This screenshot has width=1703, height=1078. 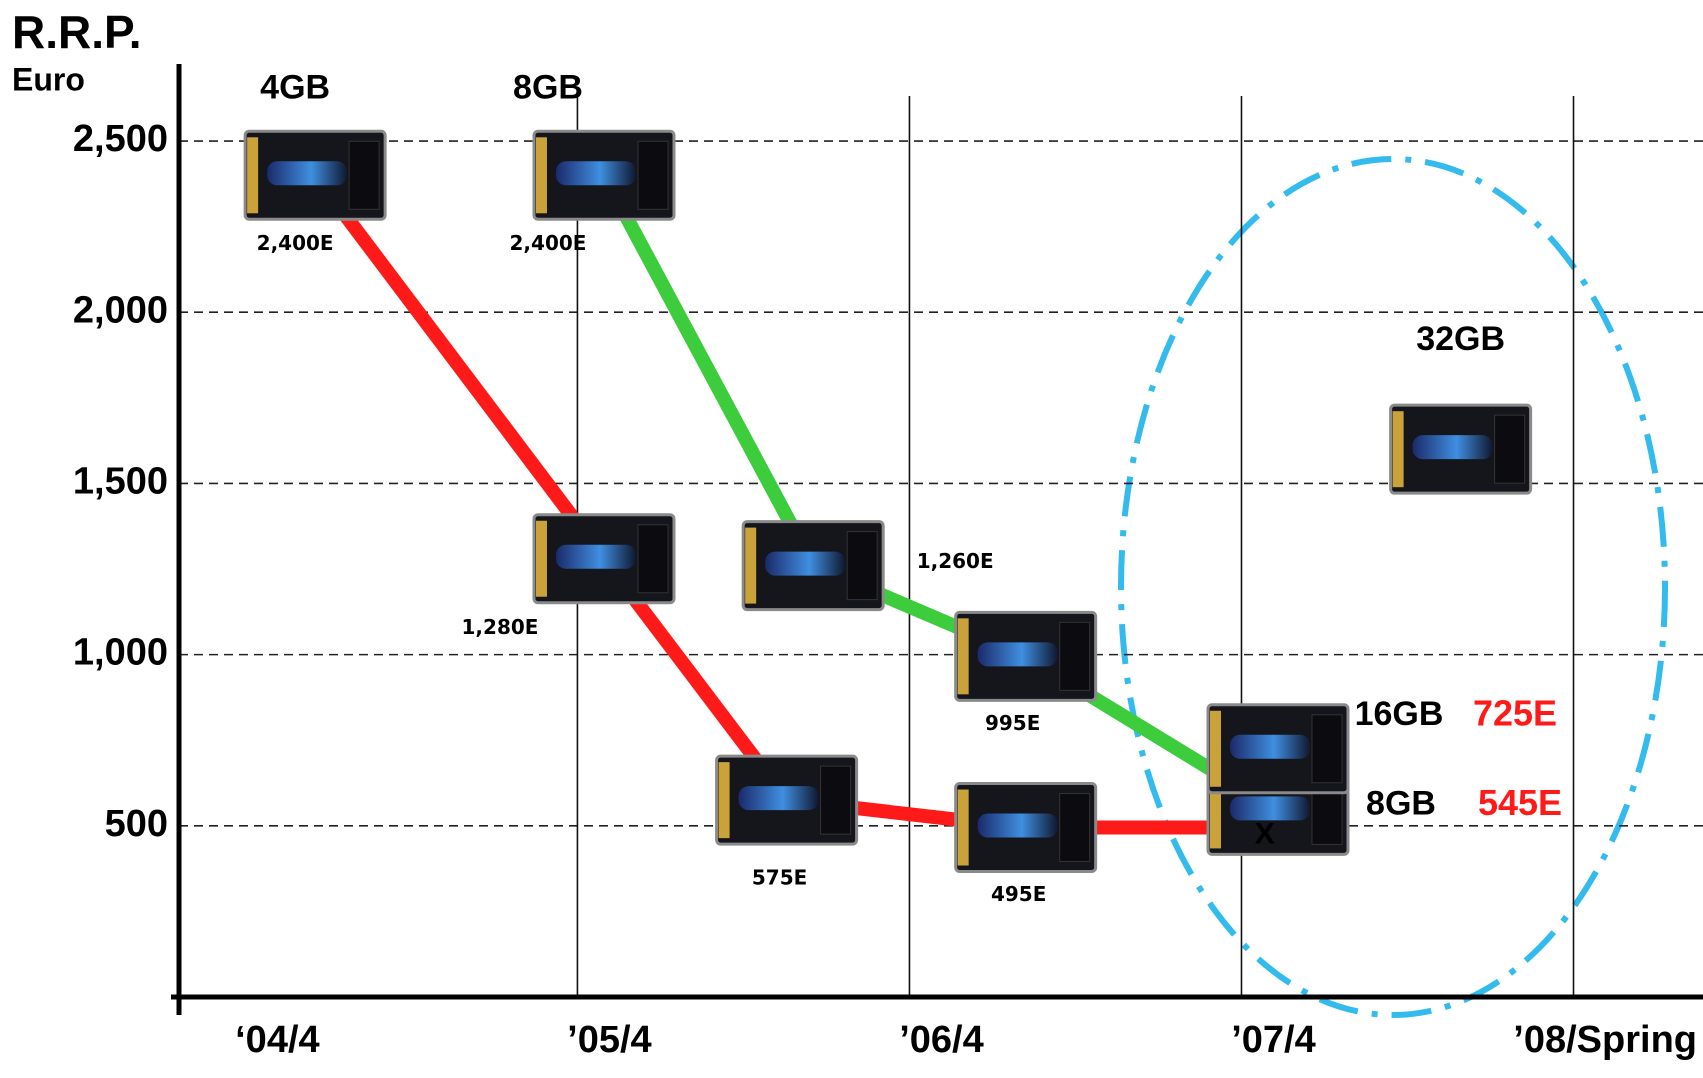 What do you see at coordinates (1515, 712) in the screenshot?
I see `value-label: 725E` at bounding box center [1515, 712].